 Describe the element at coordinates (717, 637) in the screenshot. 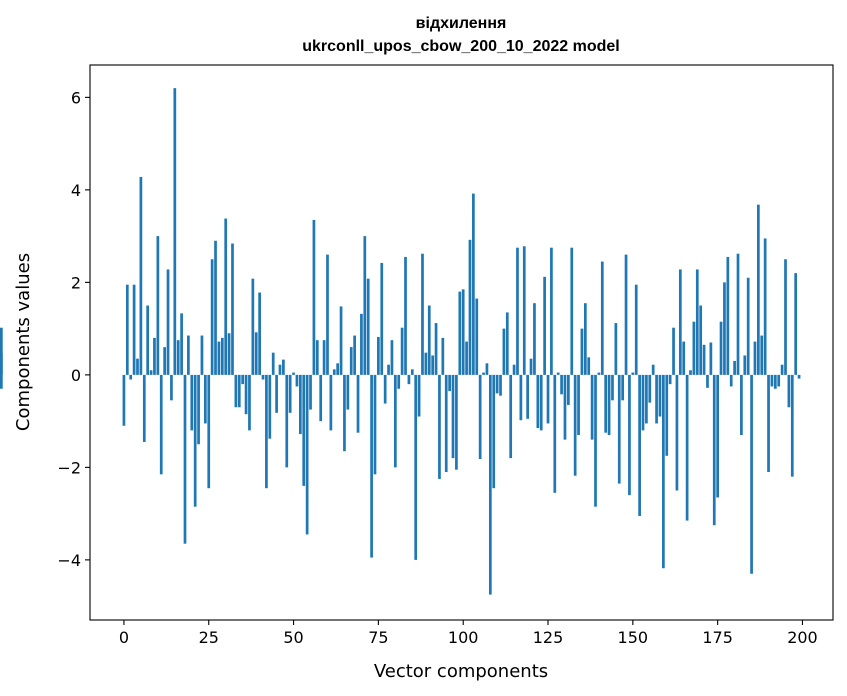

I see `x-tick-label: 175` at that location.